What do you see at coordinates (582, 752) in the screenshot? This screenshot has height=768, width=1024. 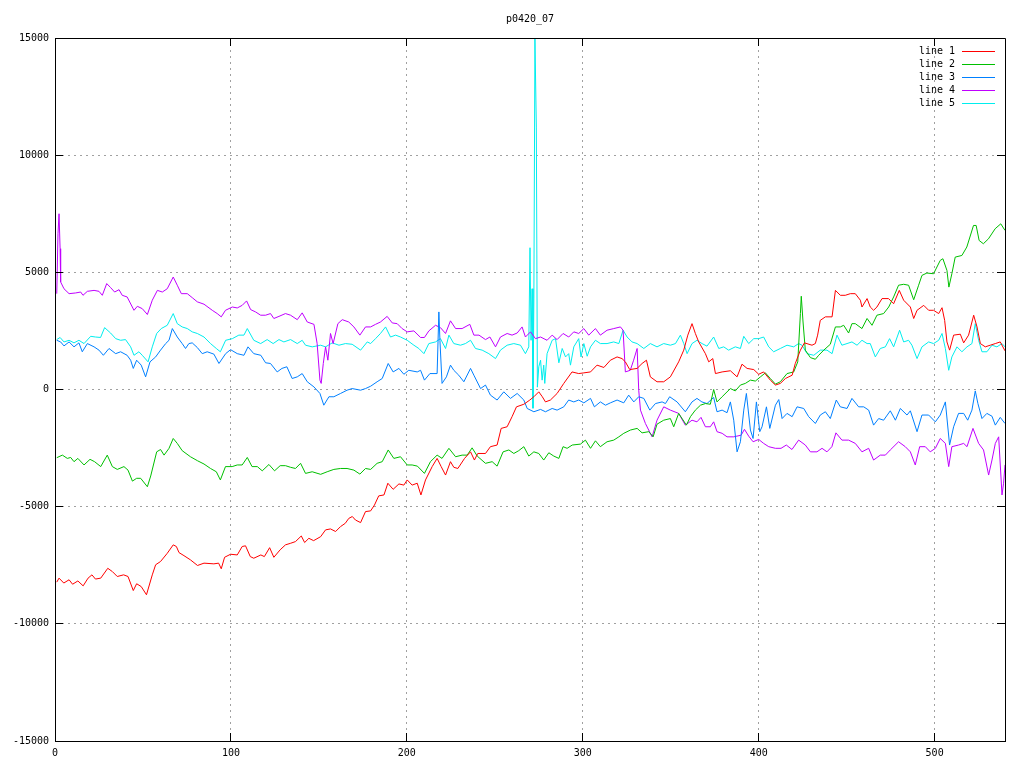 I see `x-tick-label: 300` at bounding box center [582, 752].